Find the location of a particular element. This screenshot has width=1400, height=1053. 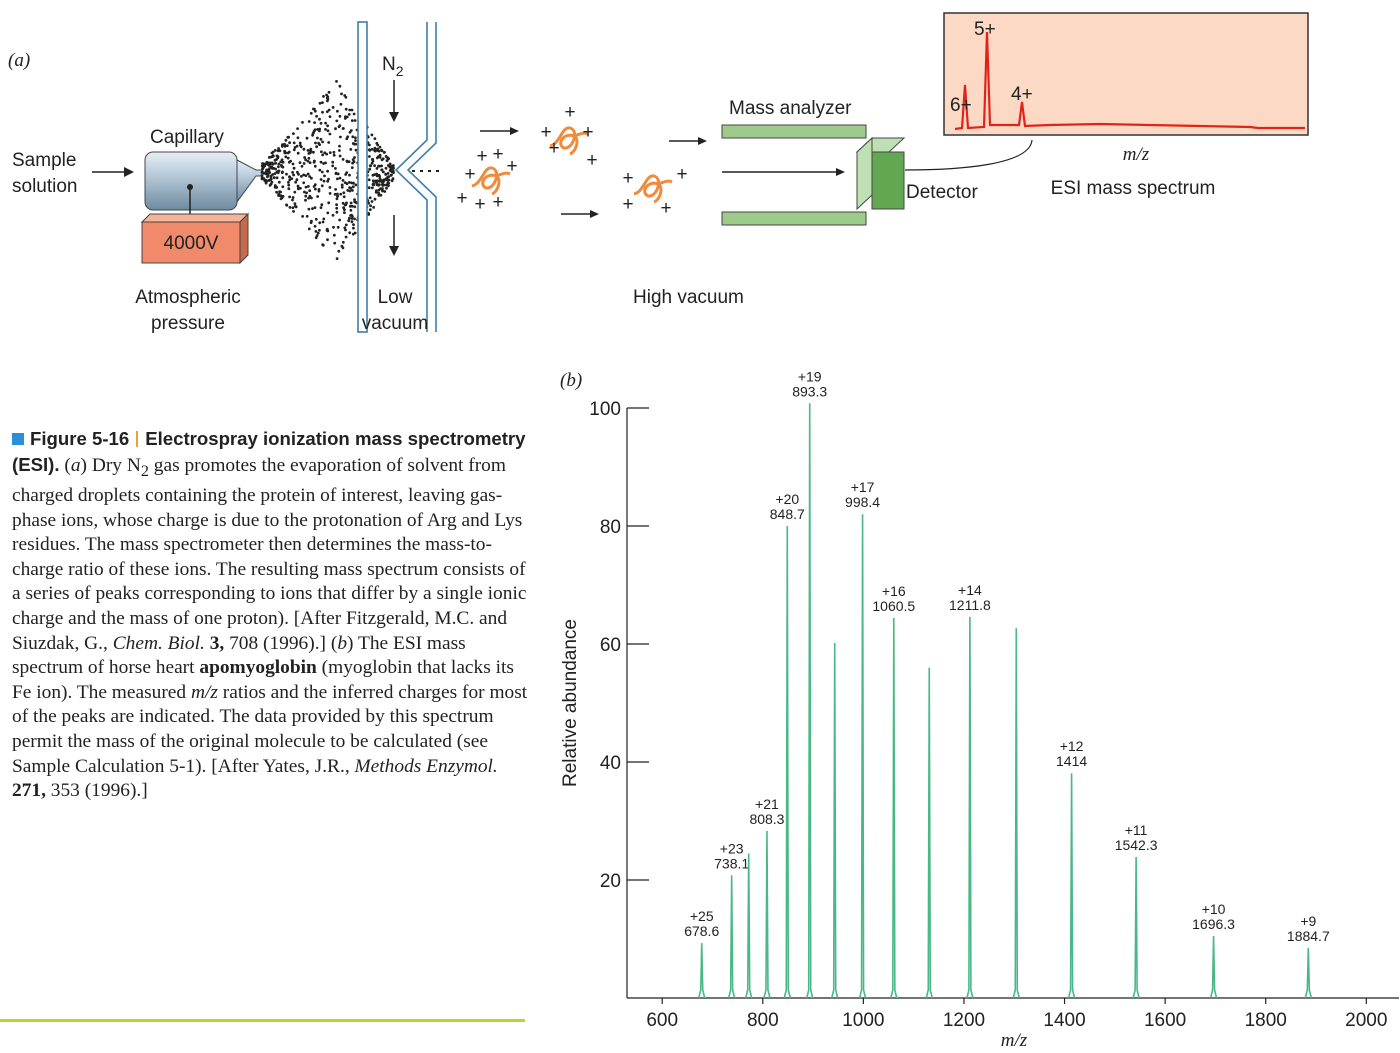

divider is located at coordinates (262, 1020).